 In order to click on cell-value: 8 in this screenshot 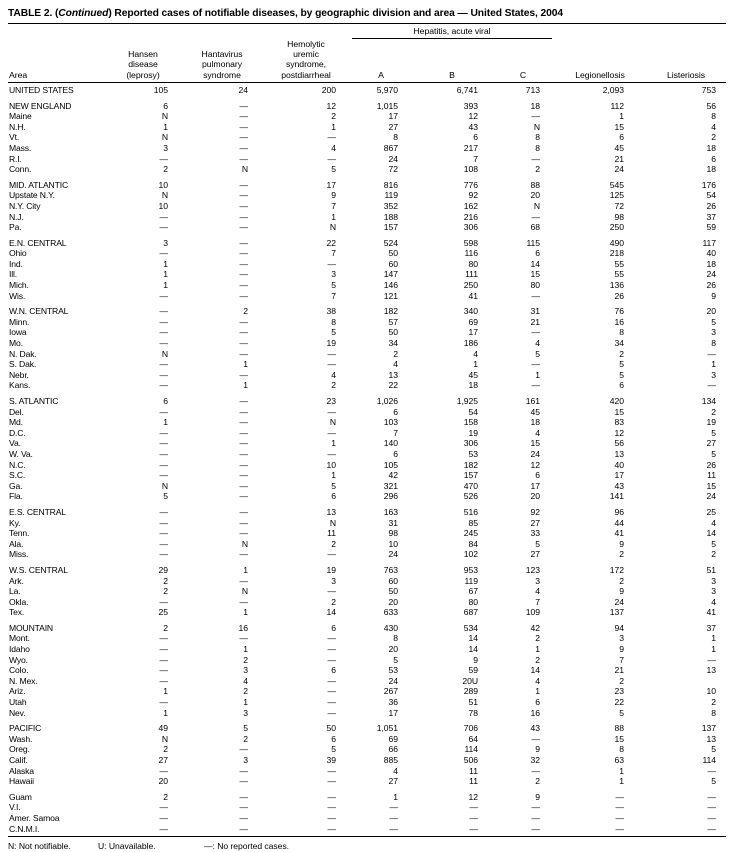, I will do `click(395, 137)`.